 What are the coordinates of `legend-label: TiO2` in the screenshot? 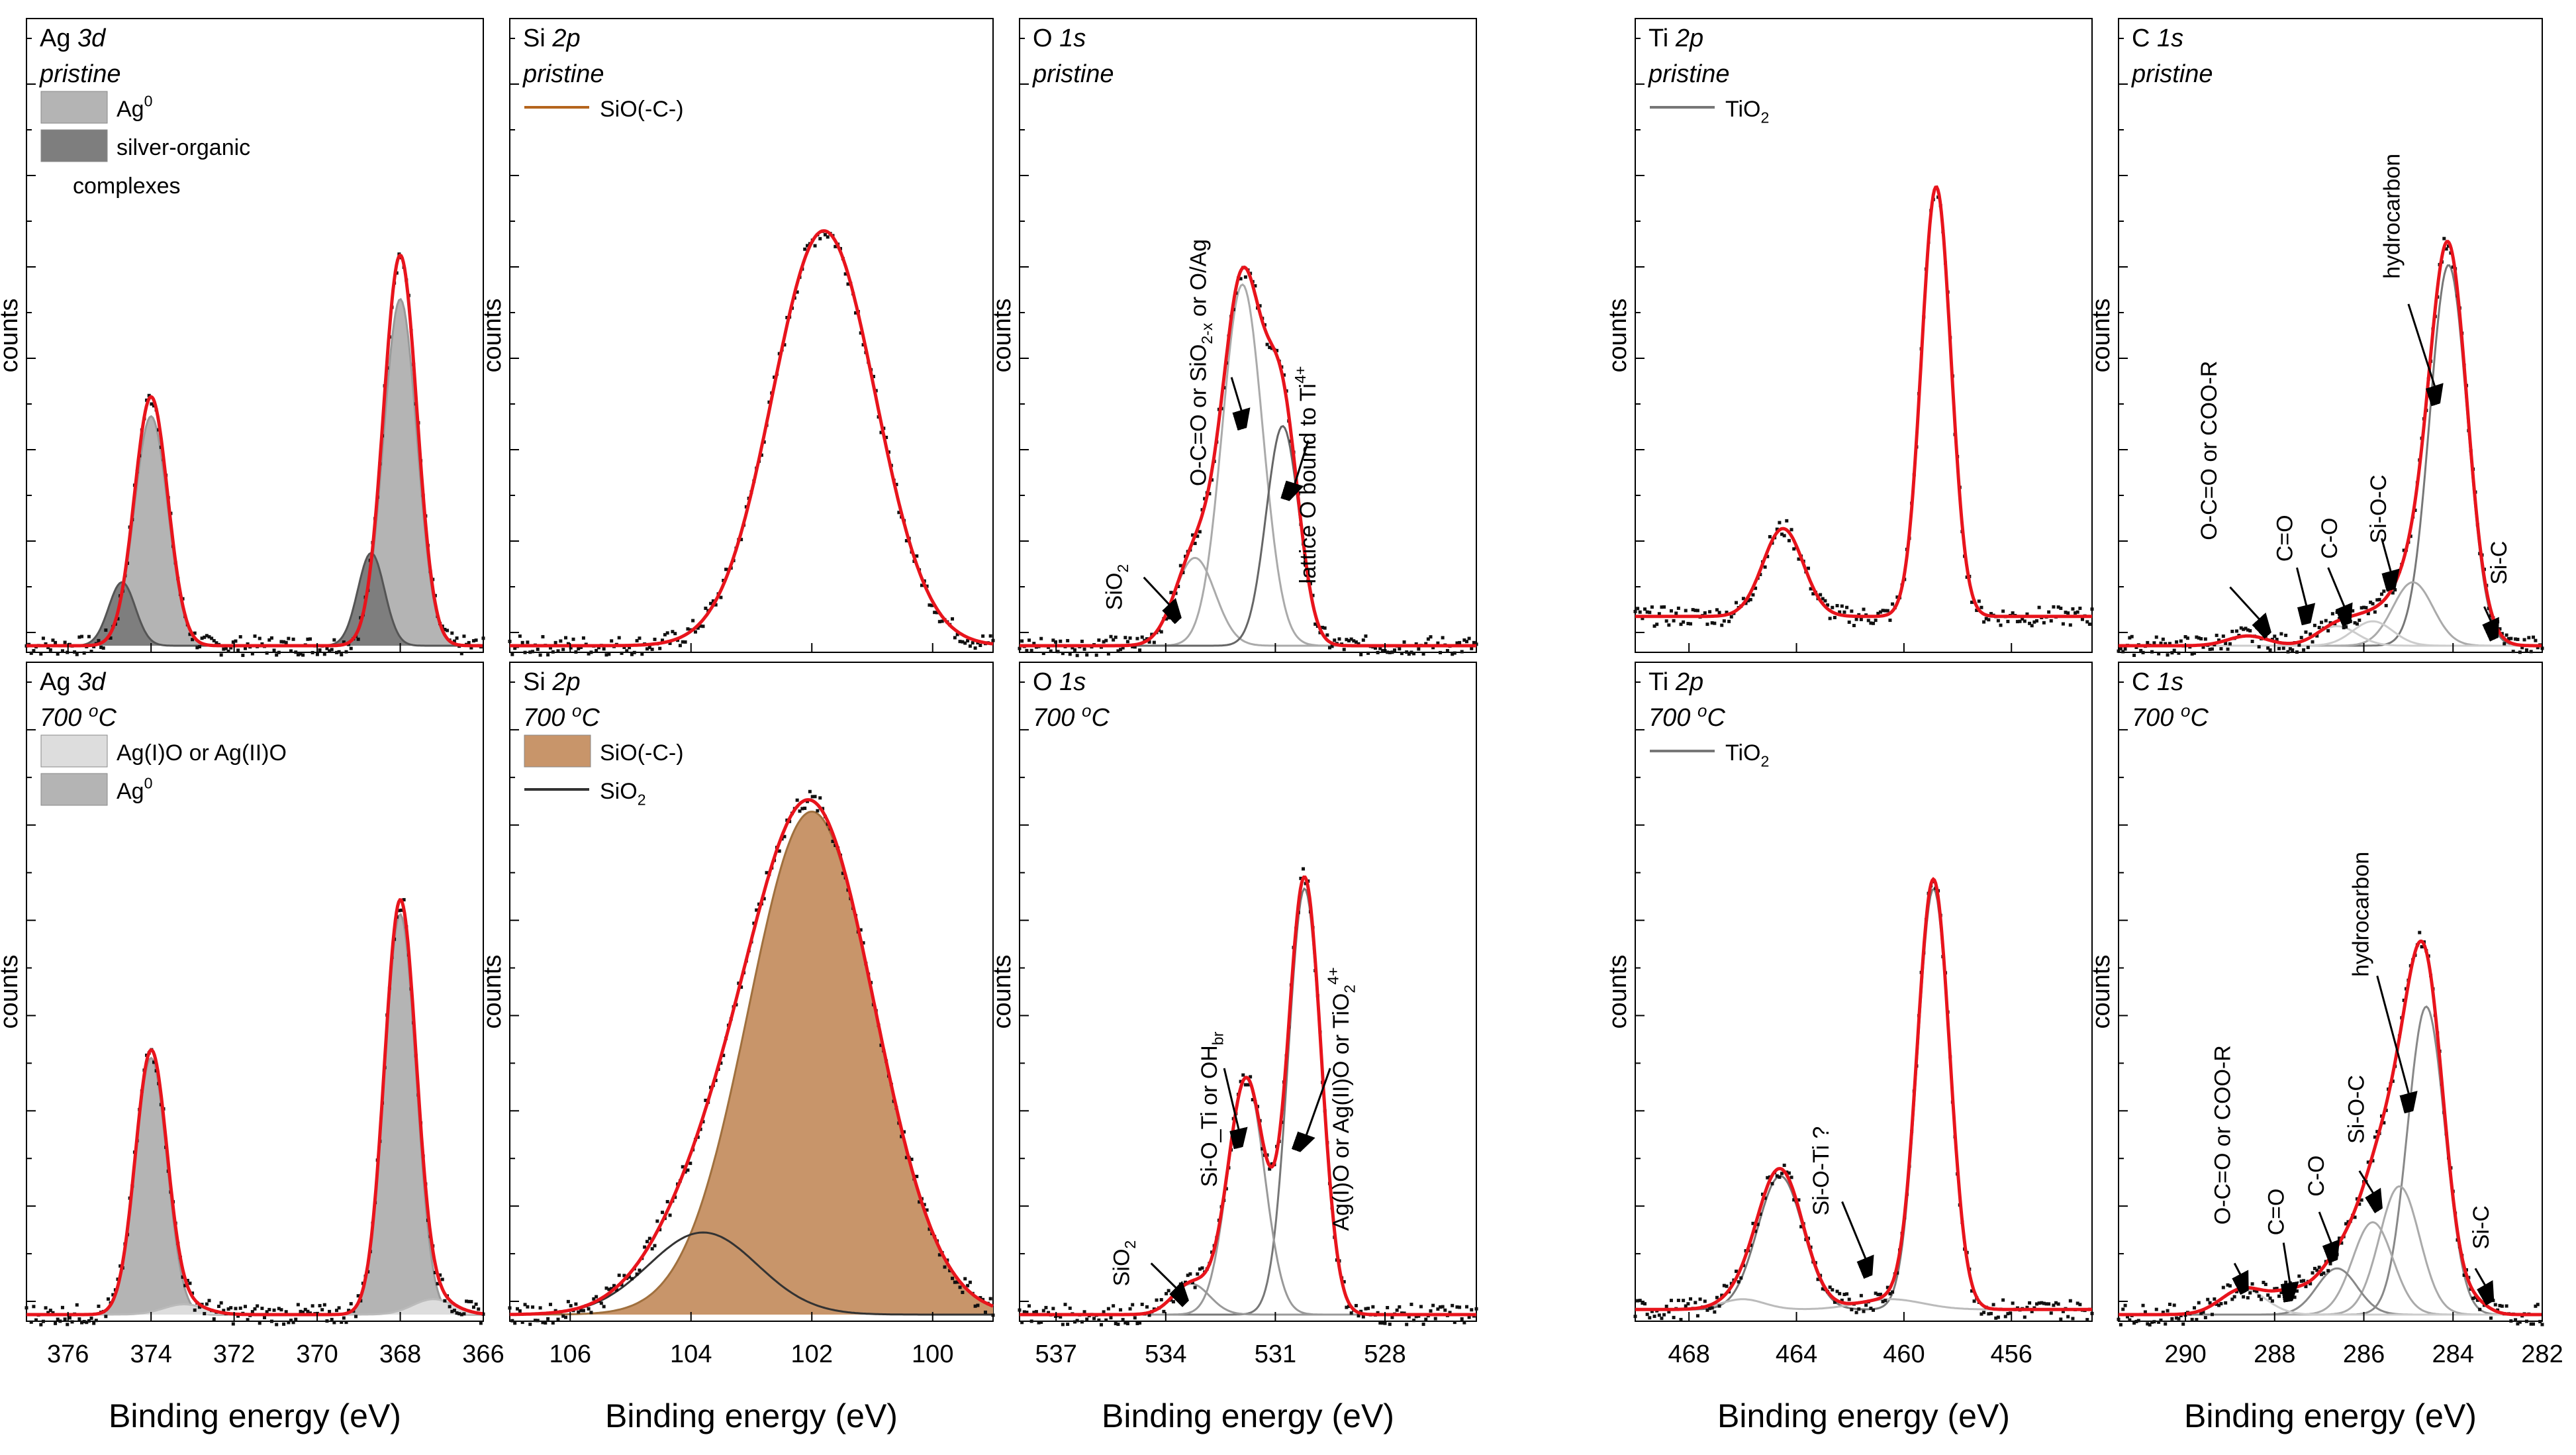 It's located at (1747, 755).